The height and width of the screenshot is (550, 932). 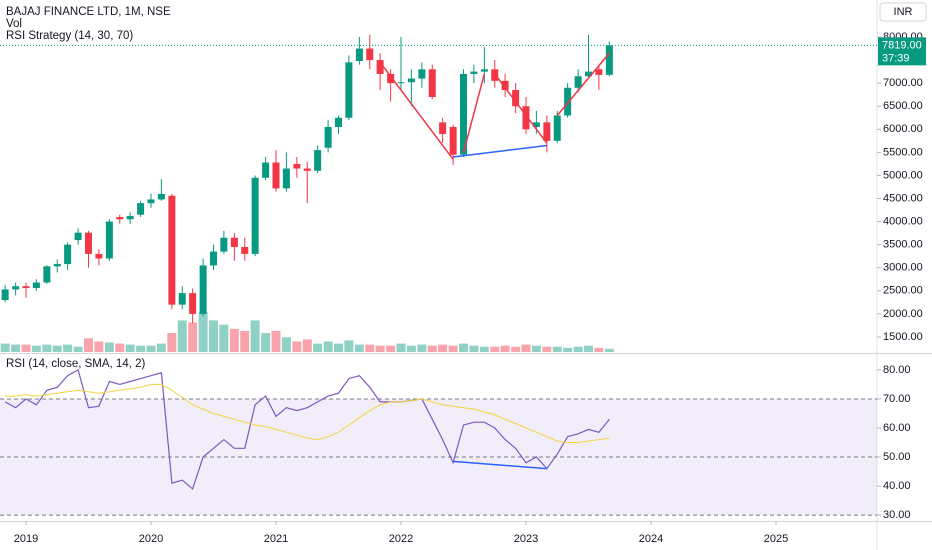 I want to click on currency-button, so click(x=903, y=12).